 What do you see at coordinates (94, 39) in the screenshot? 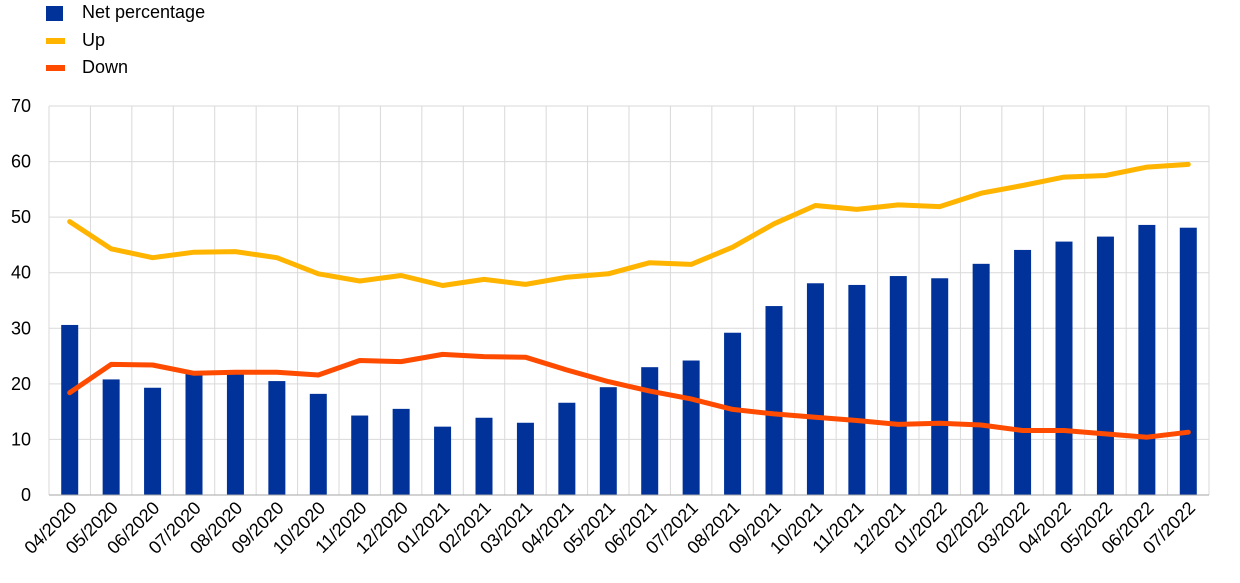
I see `legend-label-up: Up` at bounding box center [94, 39].